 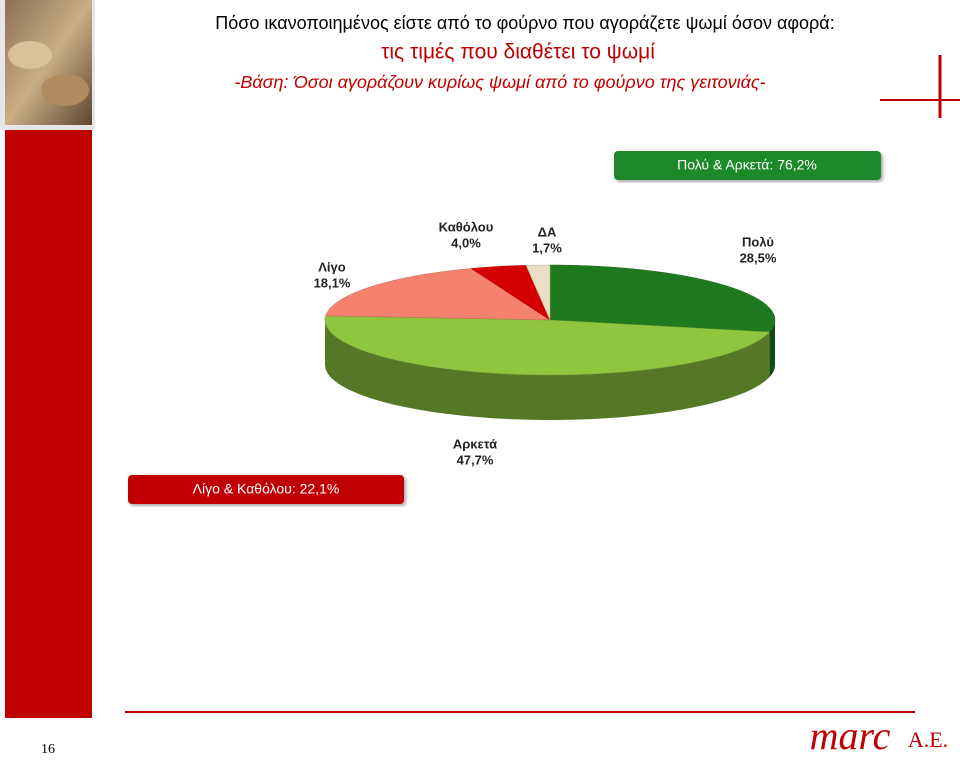 What do you see at coordinates (48, 749) in the screenshot?
I see `page-number: 16` at bounding box center [48, 749].